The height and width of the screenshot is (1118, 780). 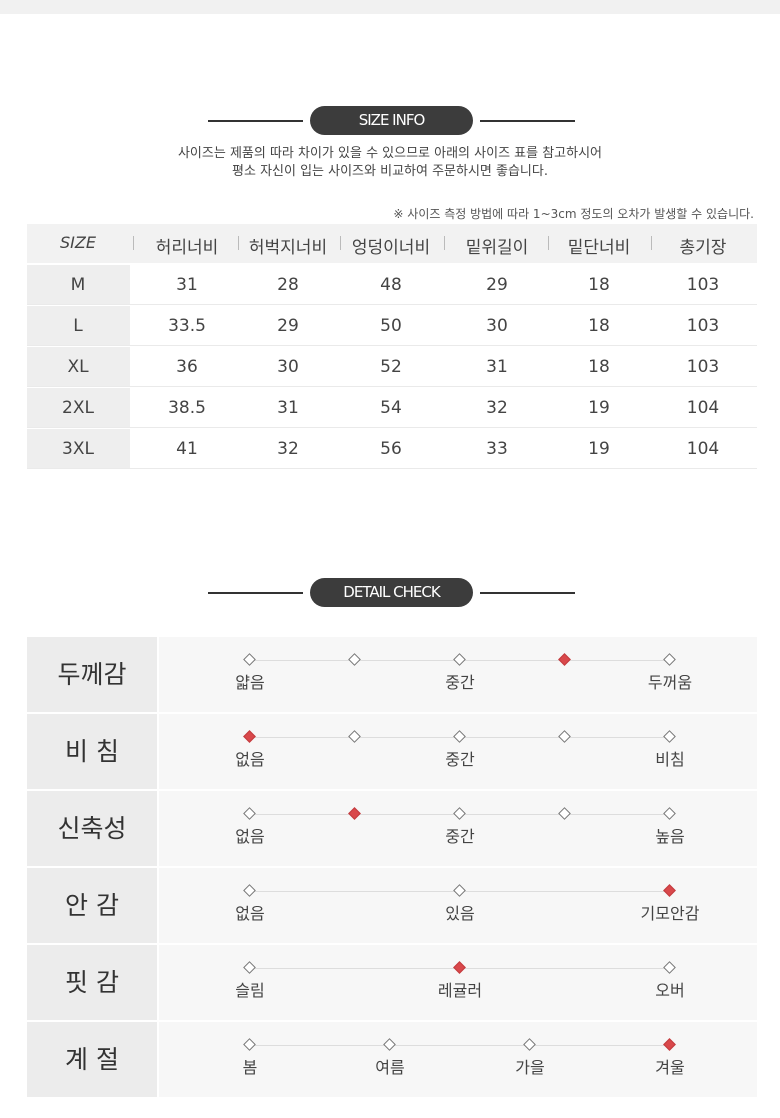 I want to click on table-cell: 52, so click(x=391, y=367).